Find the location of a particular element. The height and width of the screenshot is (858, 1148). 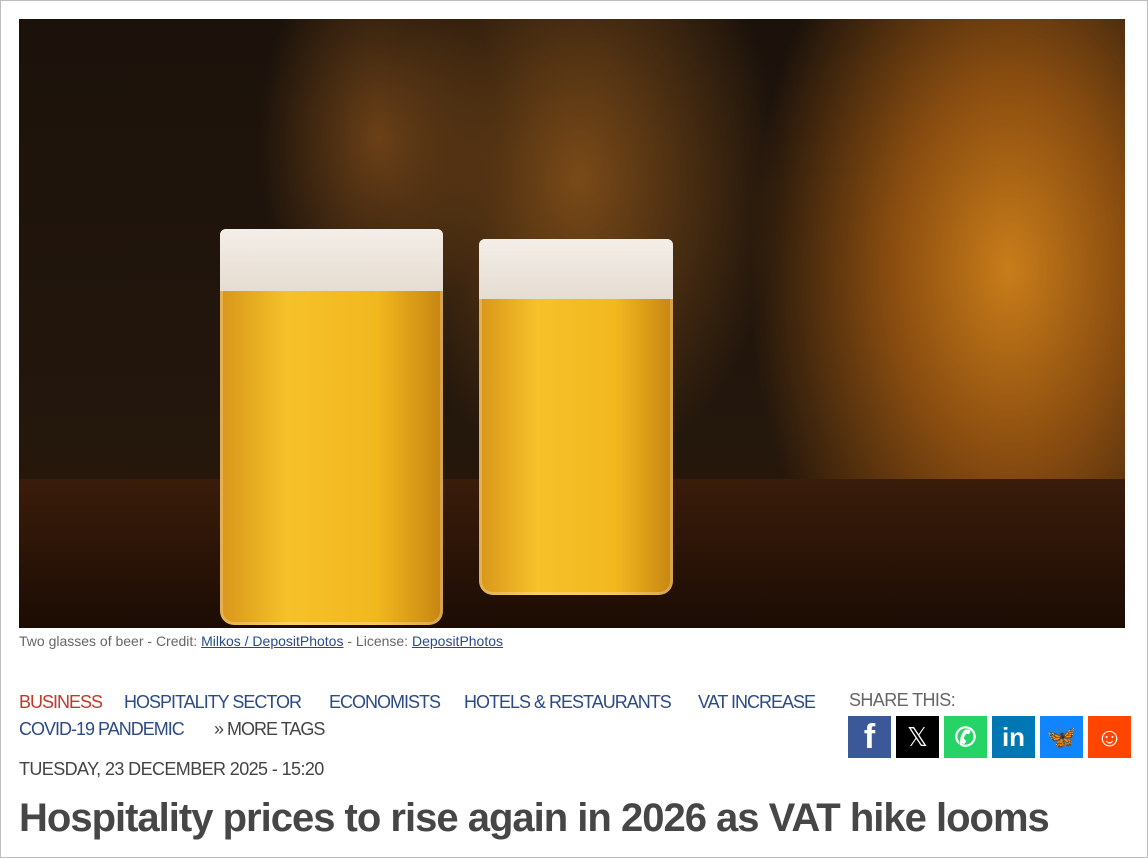

tag-business: BUSINESS is located at coordinates (61, 702).